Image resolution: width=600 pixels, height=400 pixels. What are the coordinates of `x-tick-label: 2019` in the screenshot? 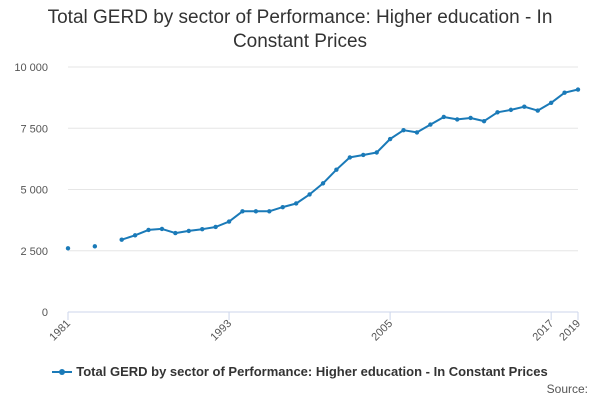 It's located at (570, 331).